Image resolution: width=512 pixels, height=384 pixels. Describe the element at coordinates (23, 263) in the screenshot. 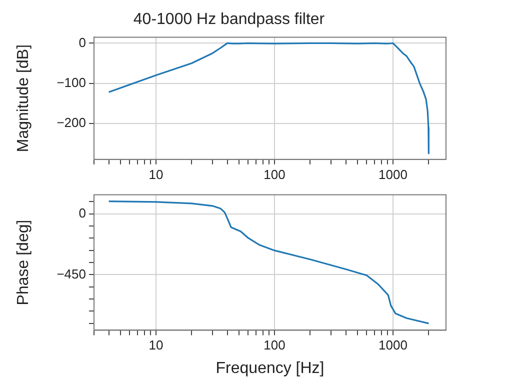

I see `y-axis-title: Phase [deg]` at that location.